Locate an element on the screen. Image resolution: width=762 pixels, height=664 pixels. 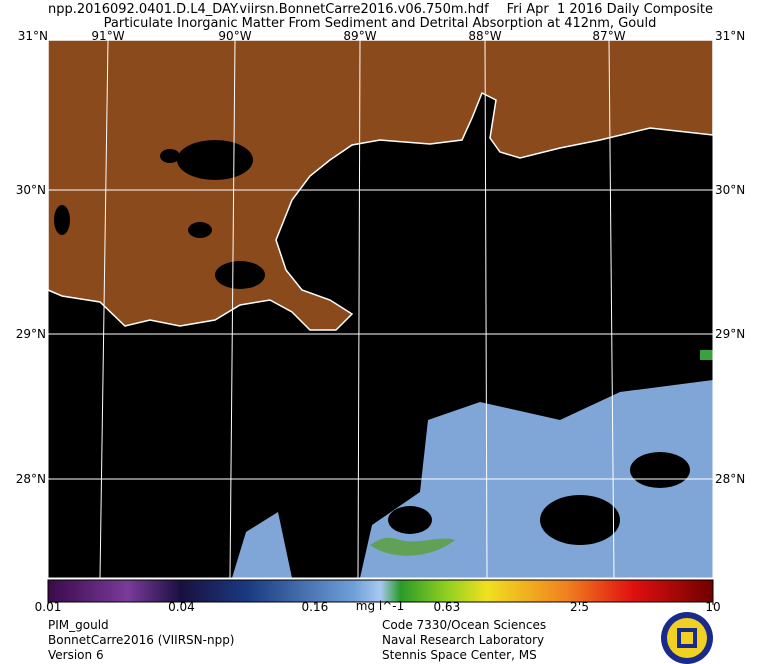
colorbar-unit: mg l^-1 is located at coordinates (380, 606).